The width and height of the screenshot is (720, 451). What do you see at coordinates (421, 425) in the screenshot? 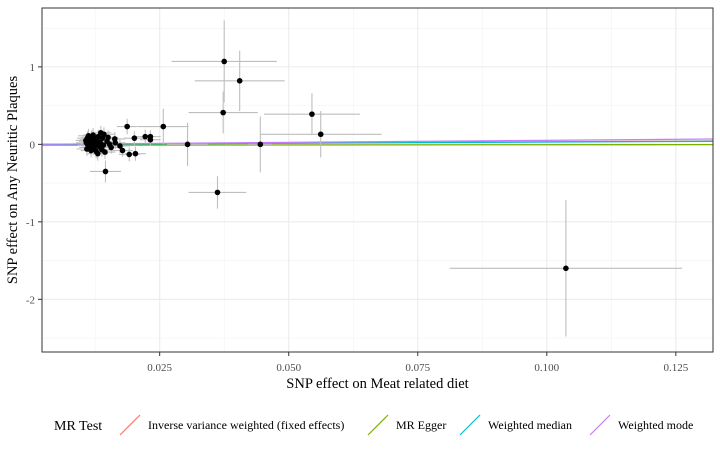
I see `legend-label: MR Egger` at bounding box center [421, 425].